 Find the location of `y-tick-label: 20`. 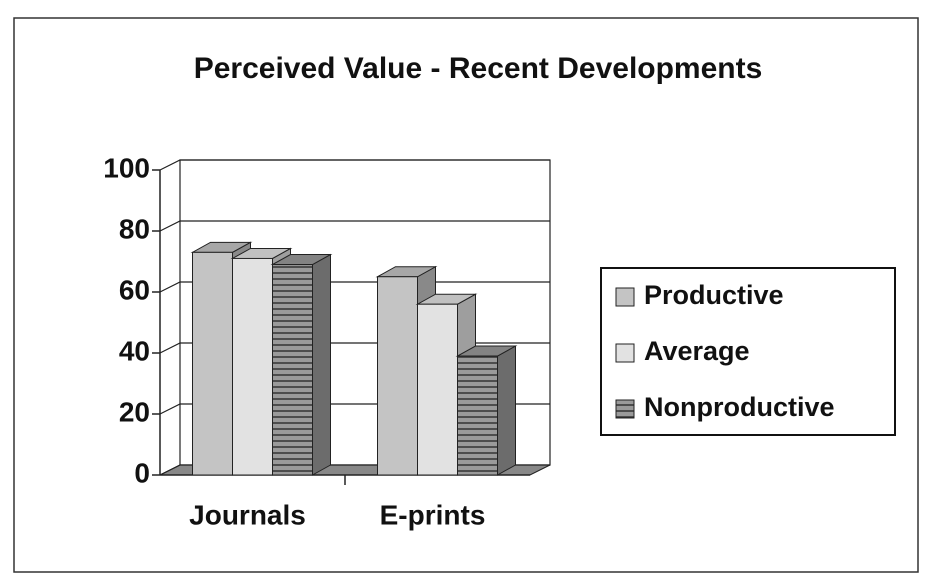

y-tick-label: 20 is located at coordinates (134, 411).